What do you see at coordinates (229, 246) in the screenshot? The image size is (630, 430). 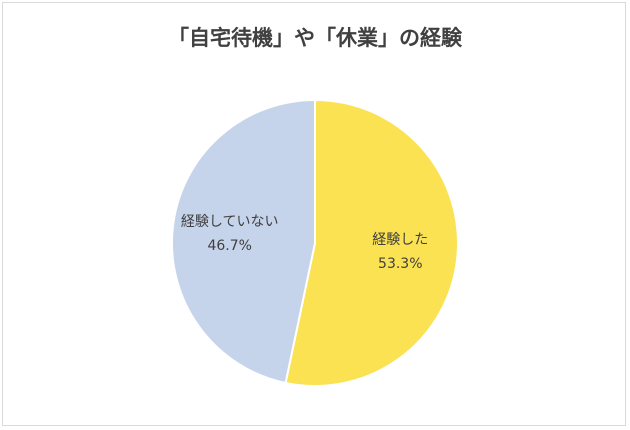 I see `slice-value-label-2: 46.7%` at bounding box center [229, 246].